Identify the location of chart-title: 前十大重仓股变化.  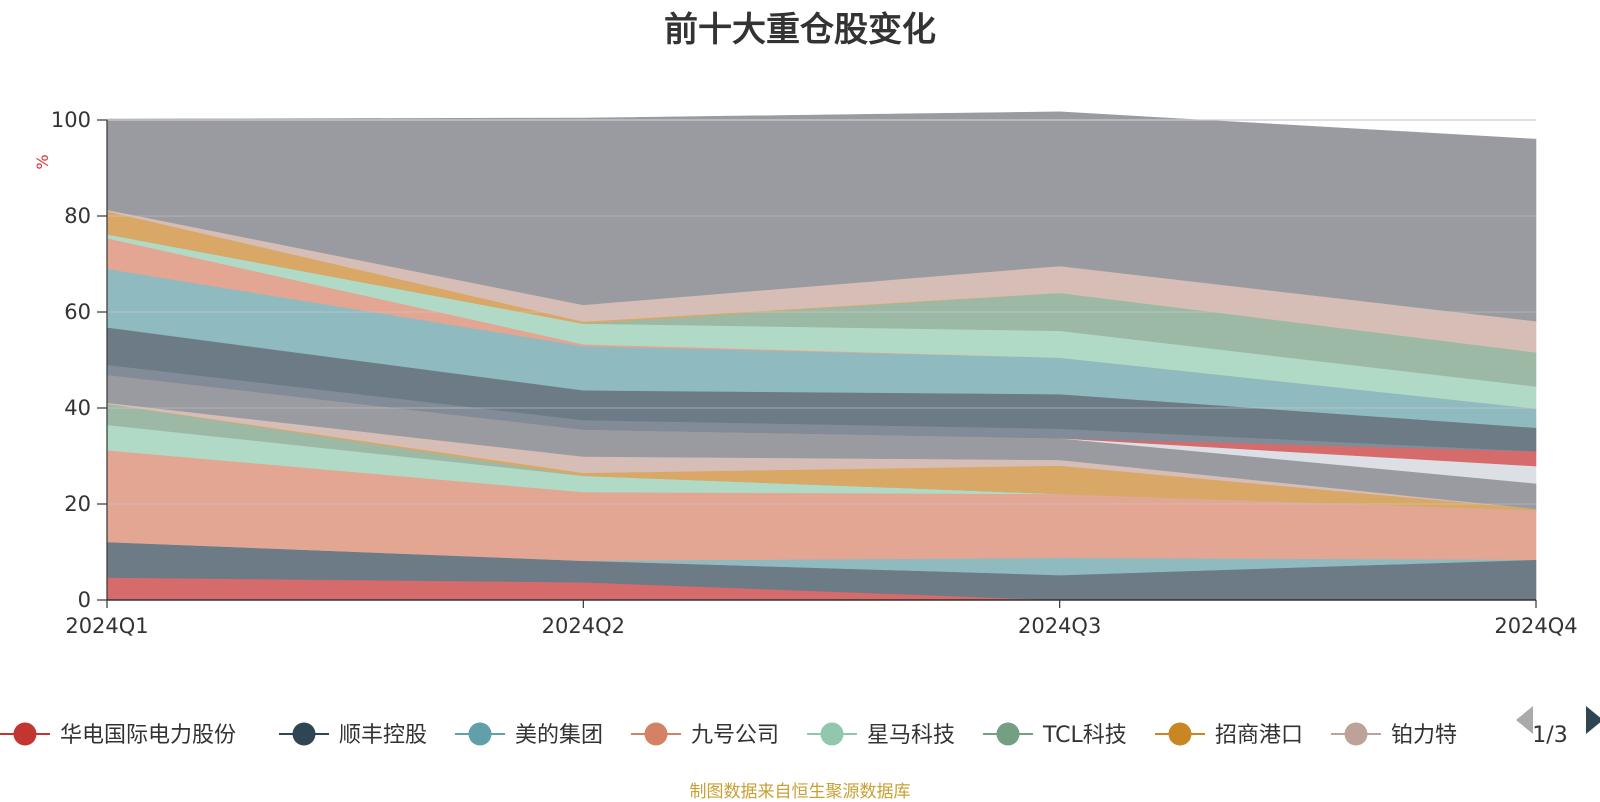
(800, 30).